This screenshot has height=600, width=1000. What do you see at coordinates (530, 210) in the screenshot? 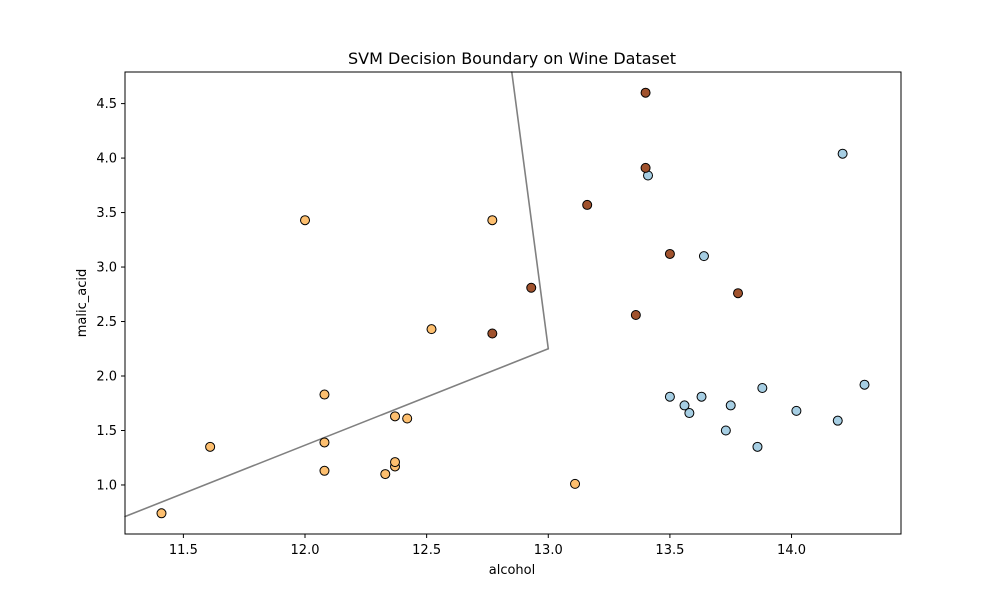
I see `decision-boundary-upper-line` at bounding box center [530, 210].